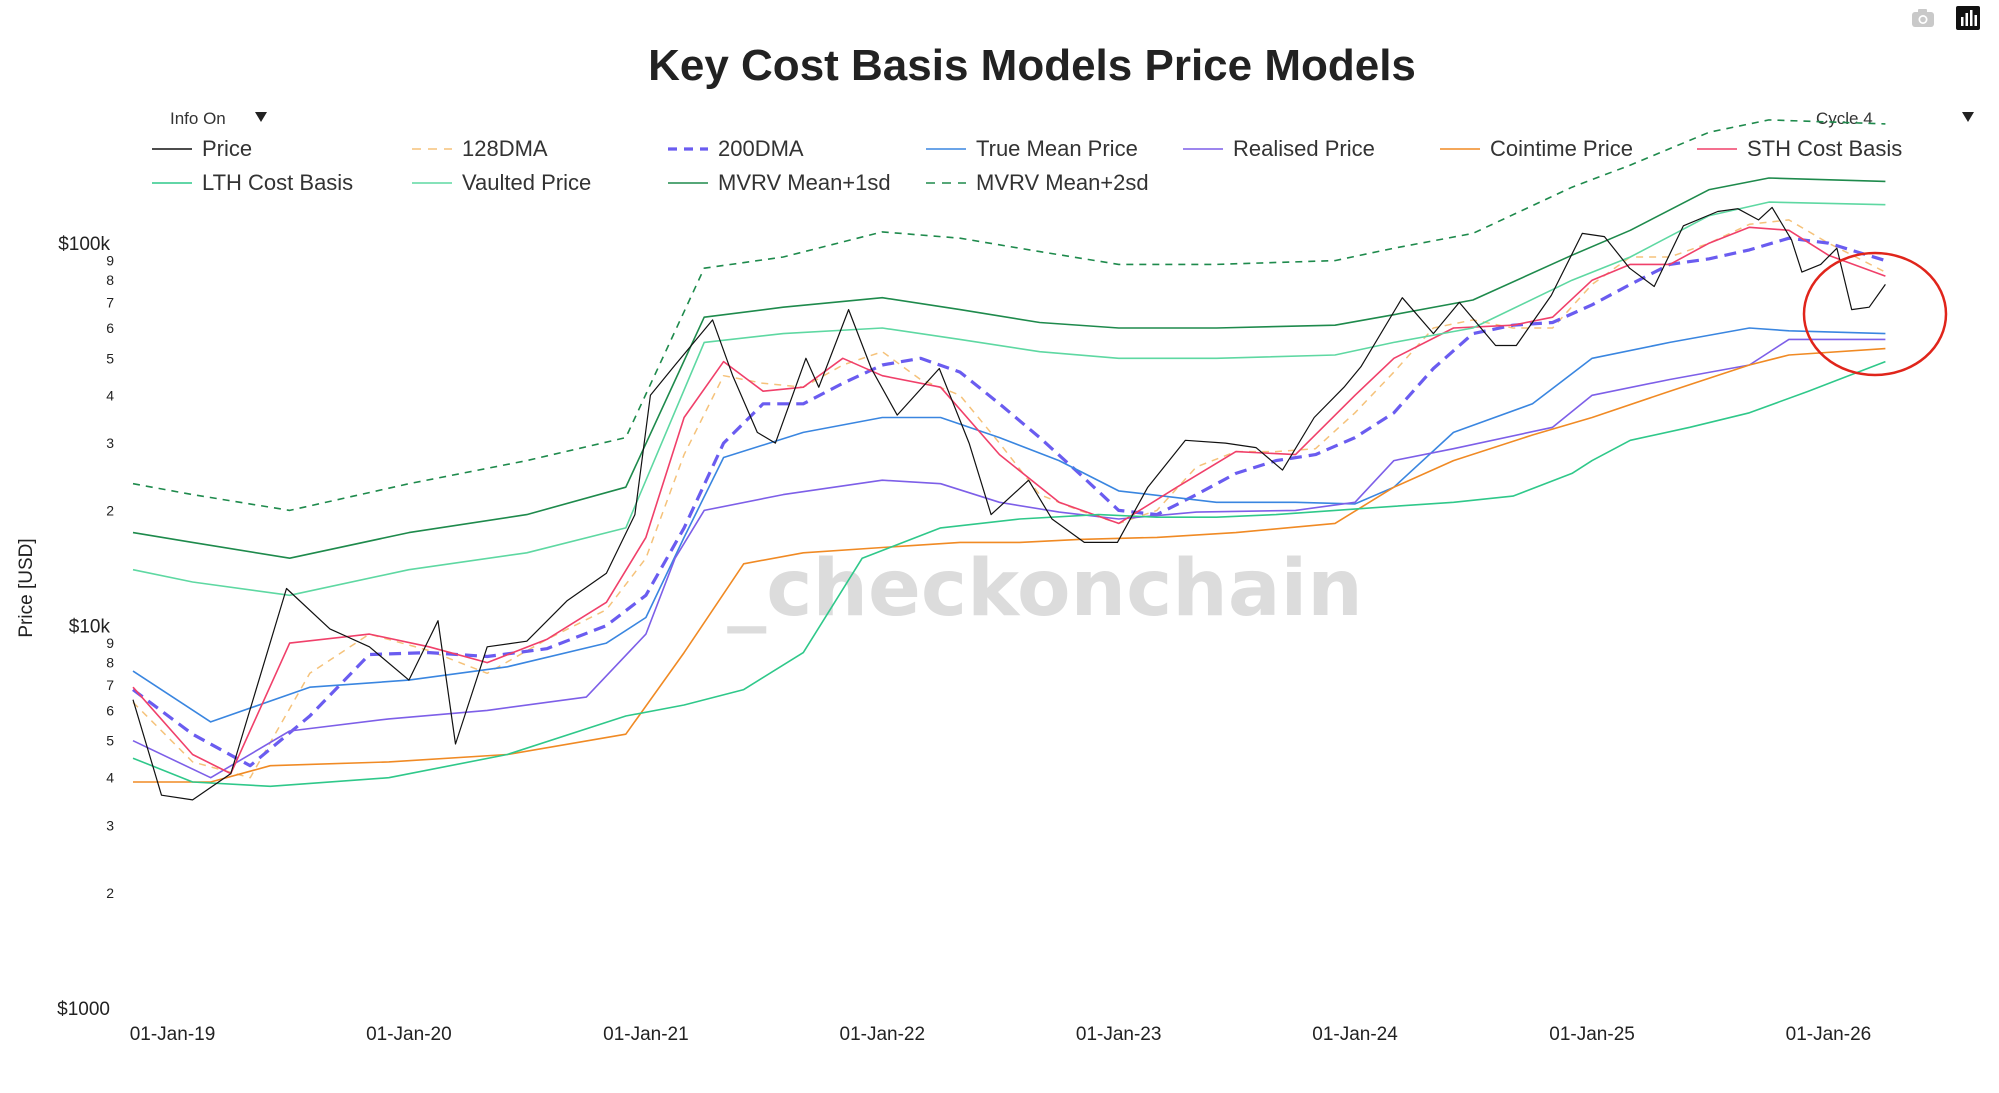  I want to click on y-axis-ticks: $1000 $10k $100k 2 3 4 5 6 7 8 9 2 3 4 5 6 7 8 9, so click(85, 627).